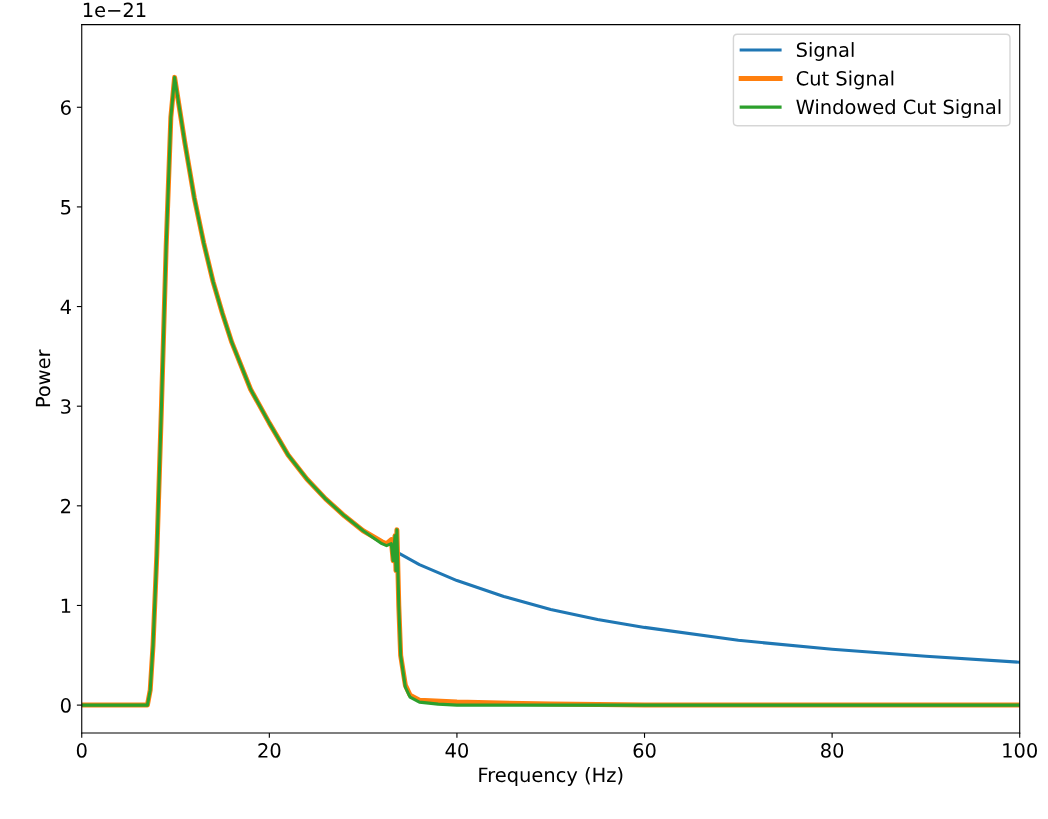  What do you see at coordinates (845, 80) in the screenshot?
I see `legend-label: Cut Signal` at bounding box center [845, 80].